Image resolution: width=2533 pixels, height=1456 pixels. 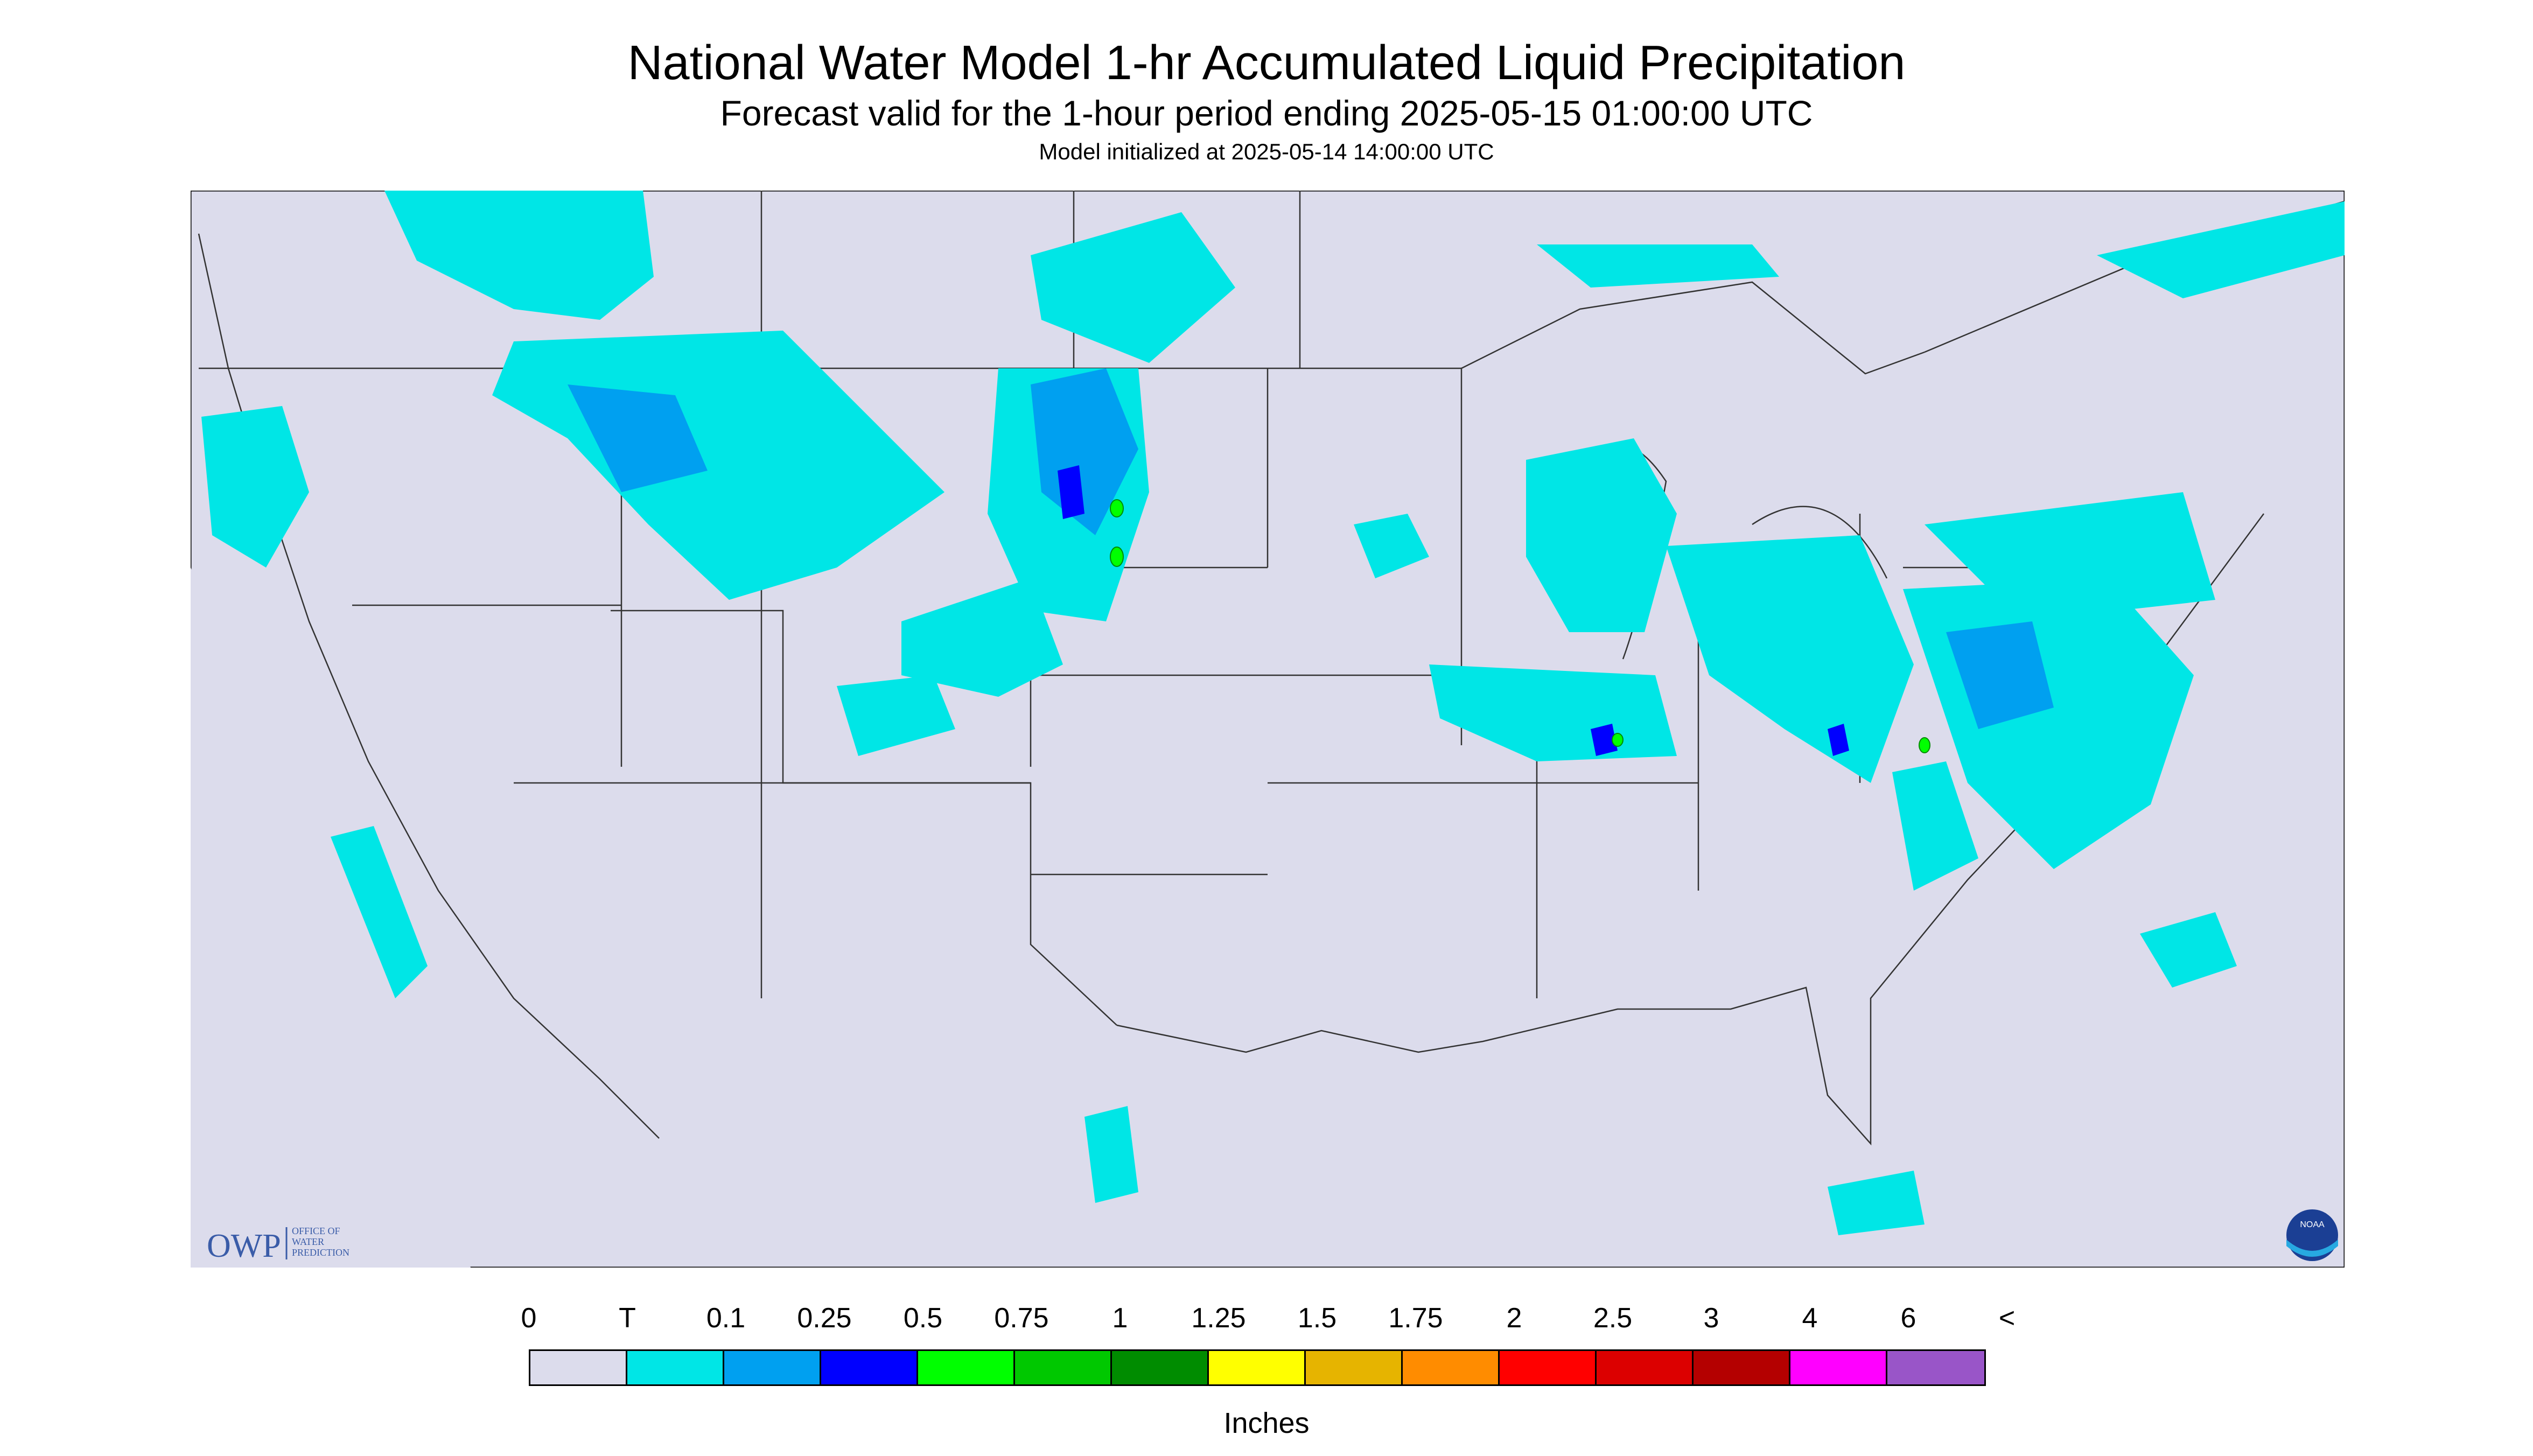 I want to click on owp-text-3: PREDICTION, so click(x=320, y=1252).